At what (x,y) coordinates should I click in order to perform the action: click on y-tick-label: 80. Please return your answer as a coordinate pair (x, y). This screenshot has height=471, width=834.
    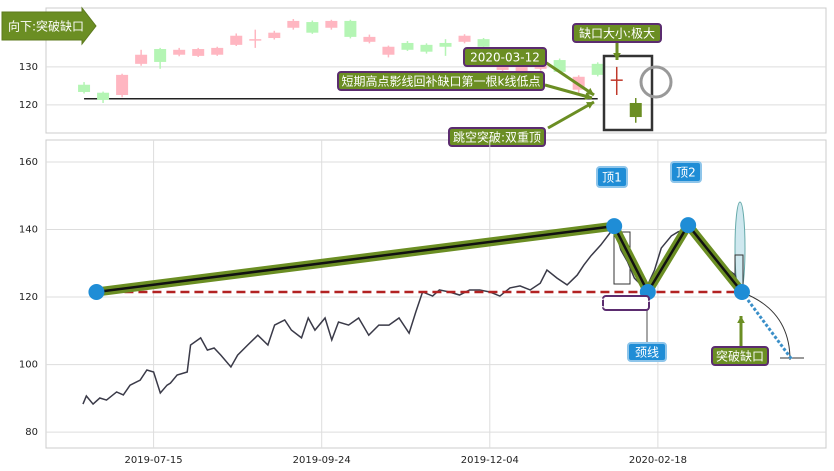
    Looking at the image, I should click on (31, 432).